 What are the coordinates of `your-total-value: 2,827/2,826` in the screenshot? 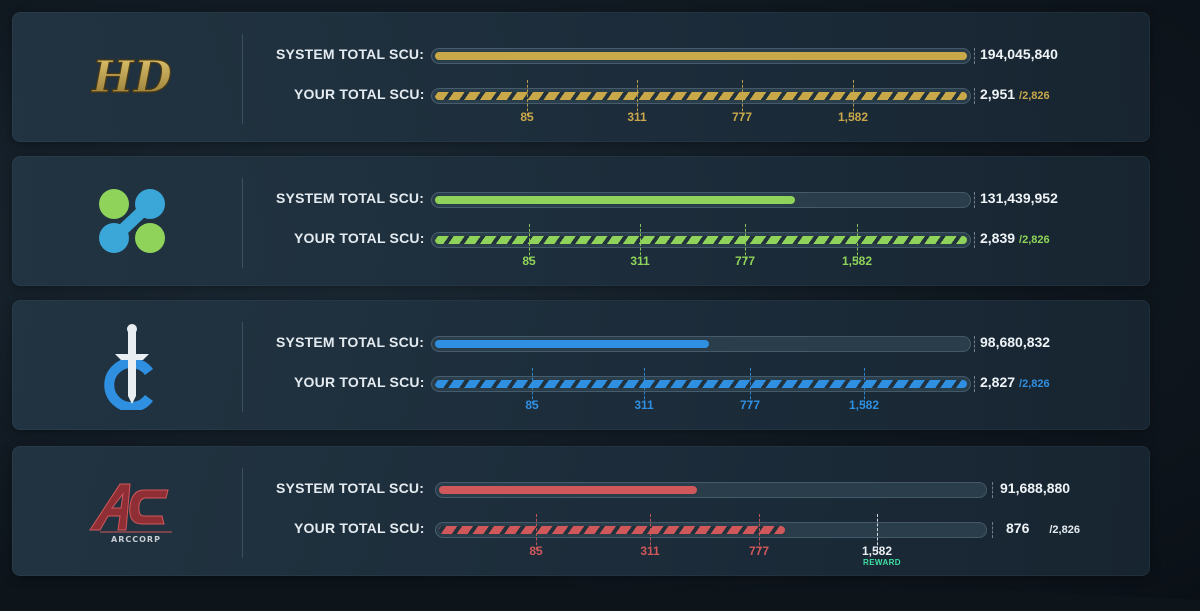 It's located at (1015, 382).